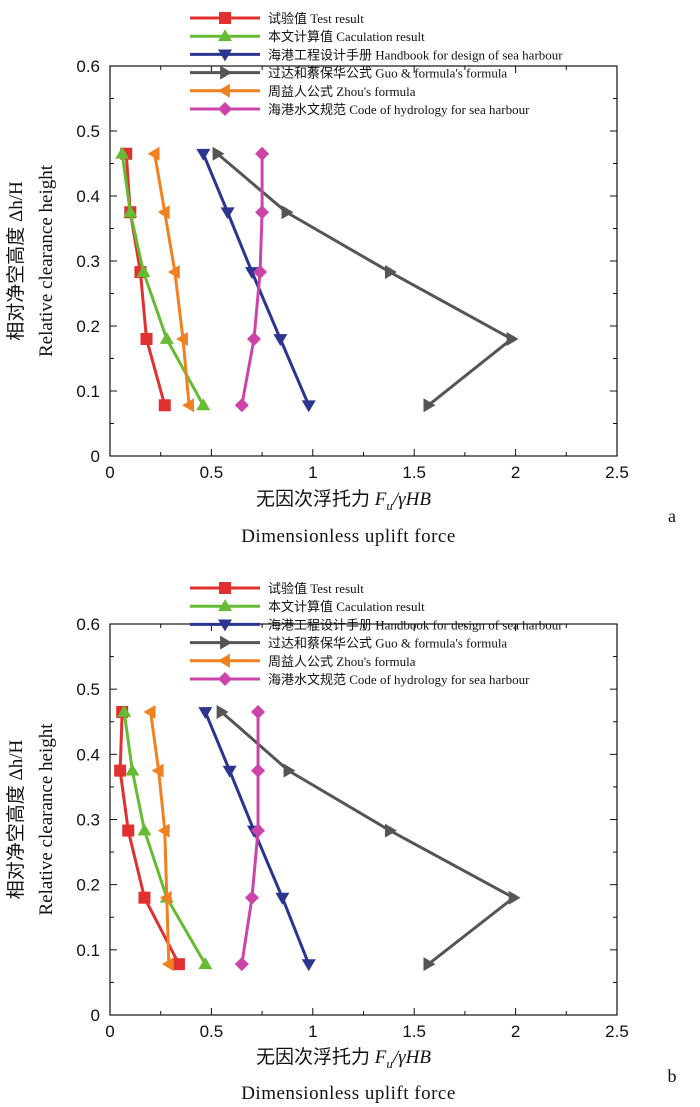  Describe the element at coordinates (617, 472) in the screenshot. I see `x-tick-label: 2.5` at that location.